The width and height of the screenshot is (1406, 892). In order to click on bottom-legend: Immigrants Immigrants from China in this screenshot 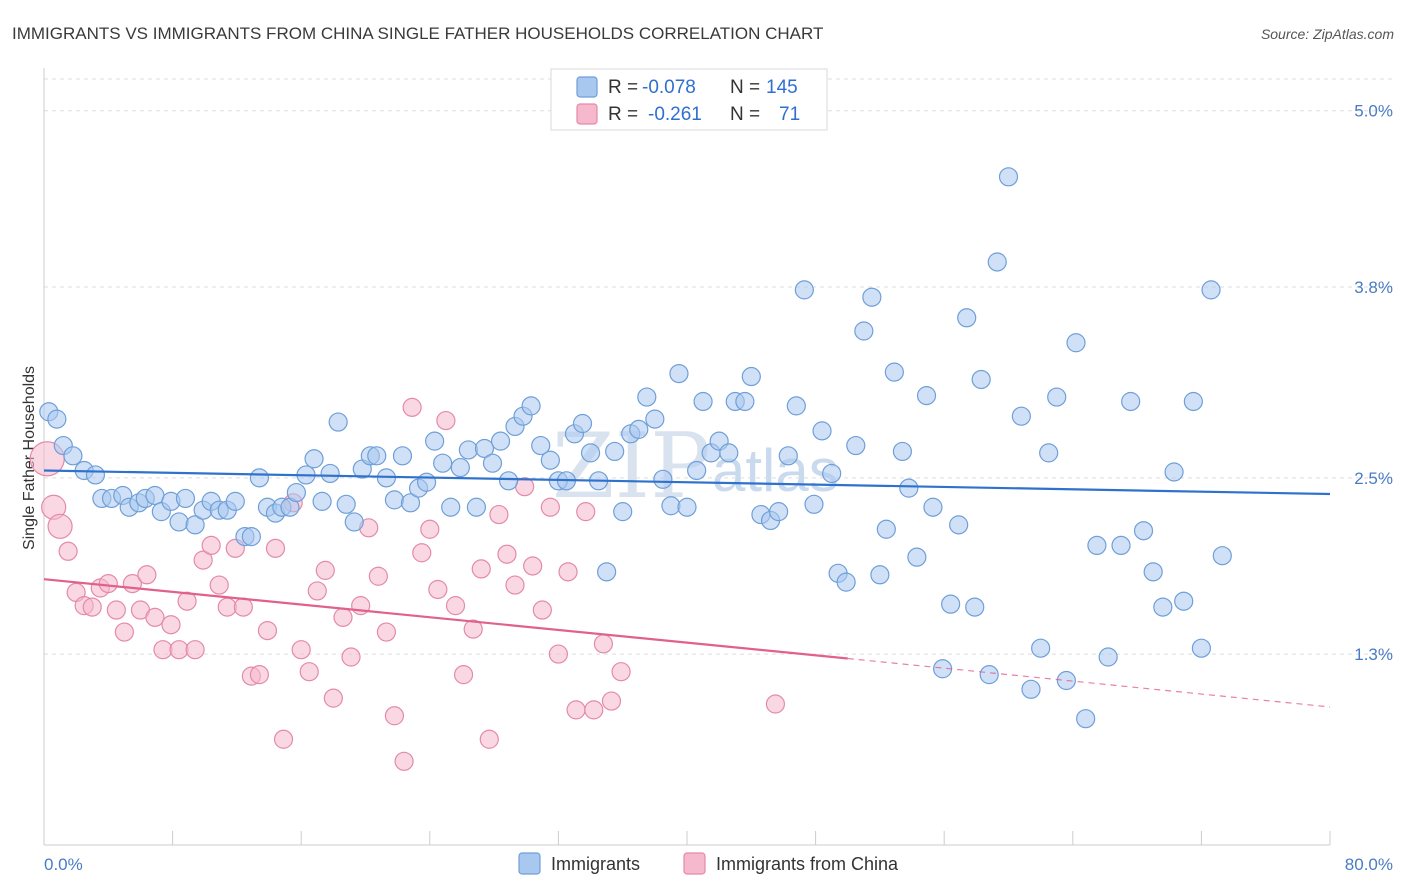, I will do `click(708, 863)`.